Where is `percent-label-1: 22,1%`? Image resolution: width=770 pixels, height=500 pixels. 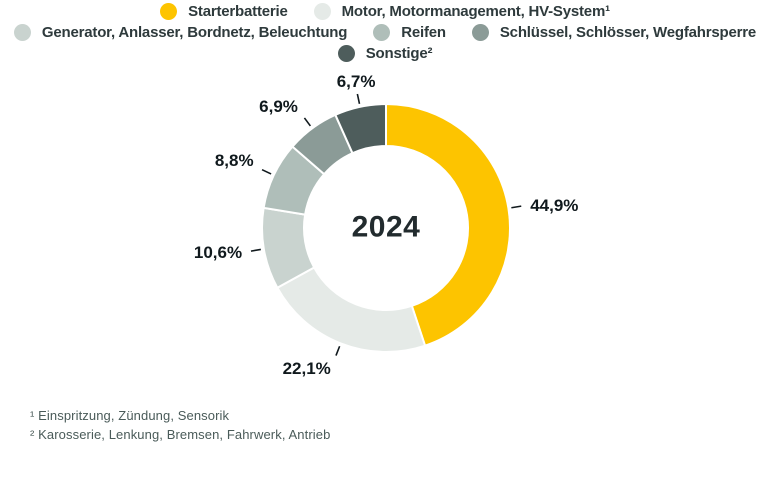
percent-label-1: 22,1% is located at coordinates (307, 368).